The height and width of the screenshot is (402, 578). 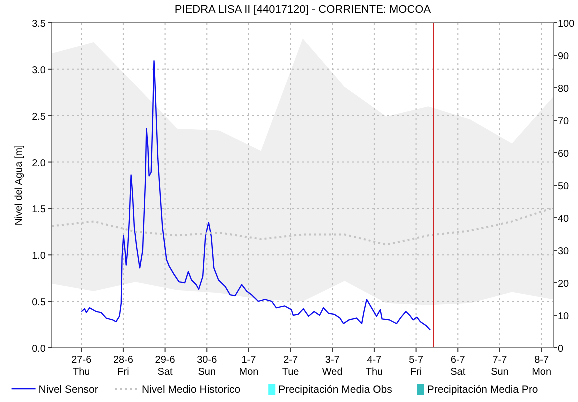 I want to click on x-tick-label: 27-6 Thu, so click(x=82, y=366).